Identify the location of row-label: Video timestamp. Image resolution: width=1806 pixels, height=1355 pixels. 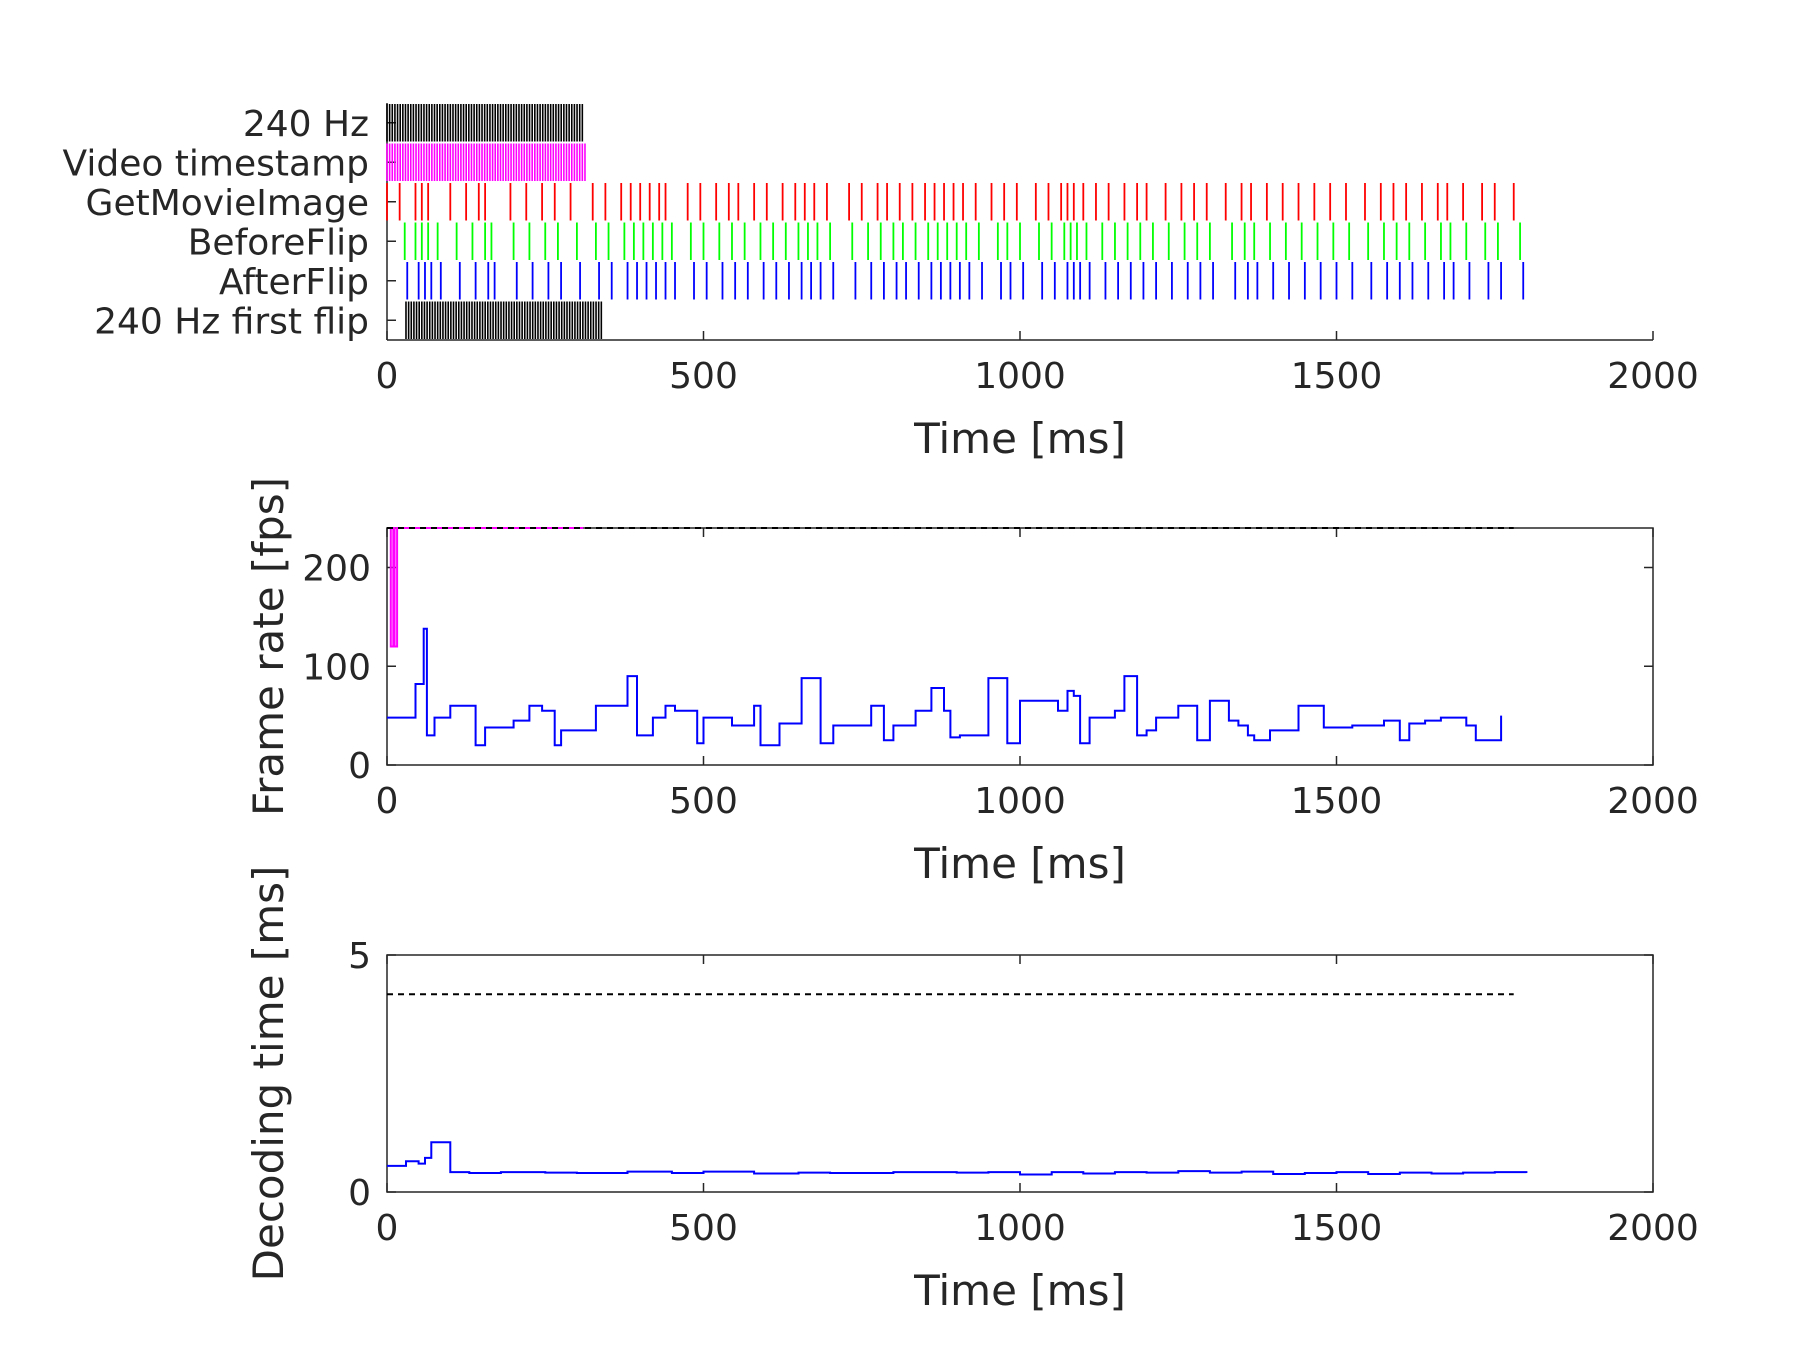
(216, 163).